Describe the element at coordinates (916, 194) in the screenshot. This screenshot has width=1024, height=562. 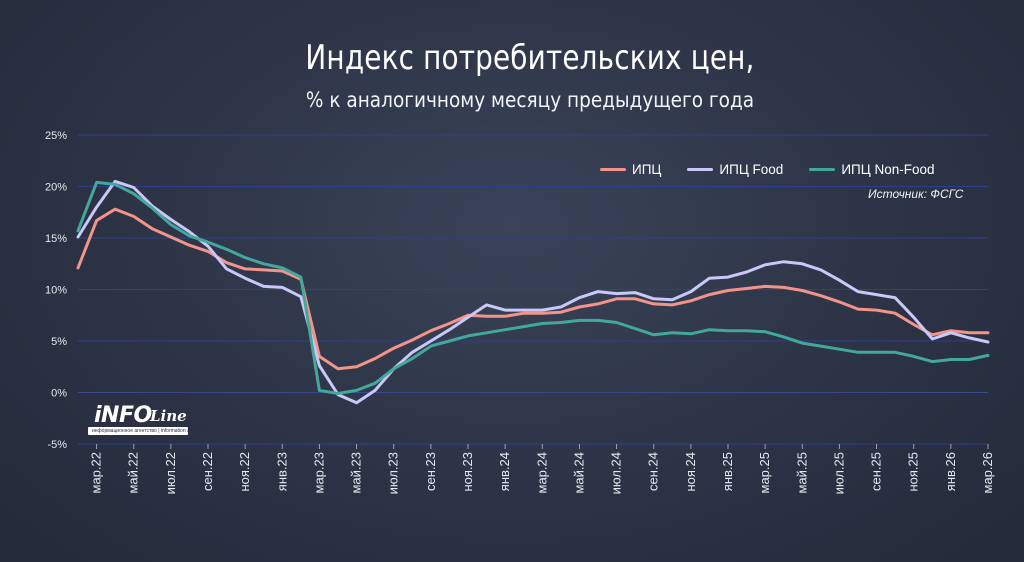
I see `source-note: Источник: ФСГС` at that location.